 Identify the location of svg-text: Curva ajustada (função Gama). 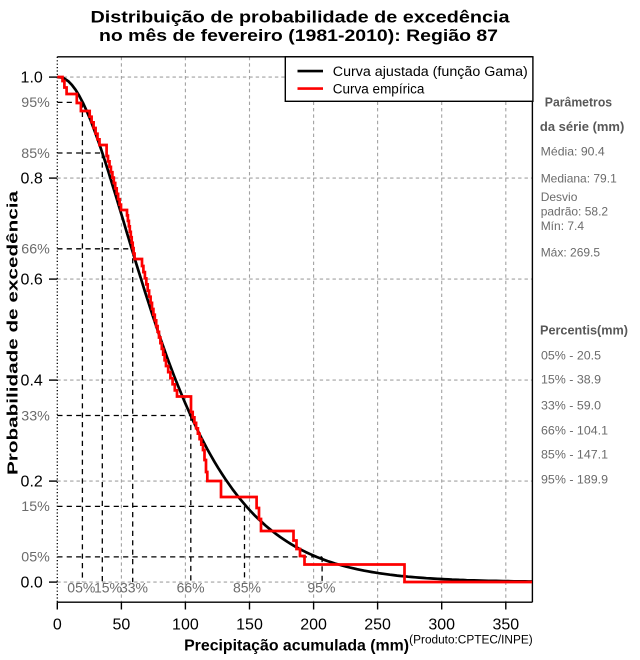
(430, 71).